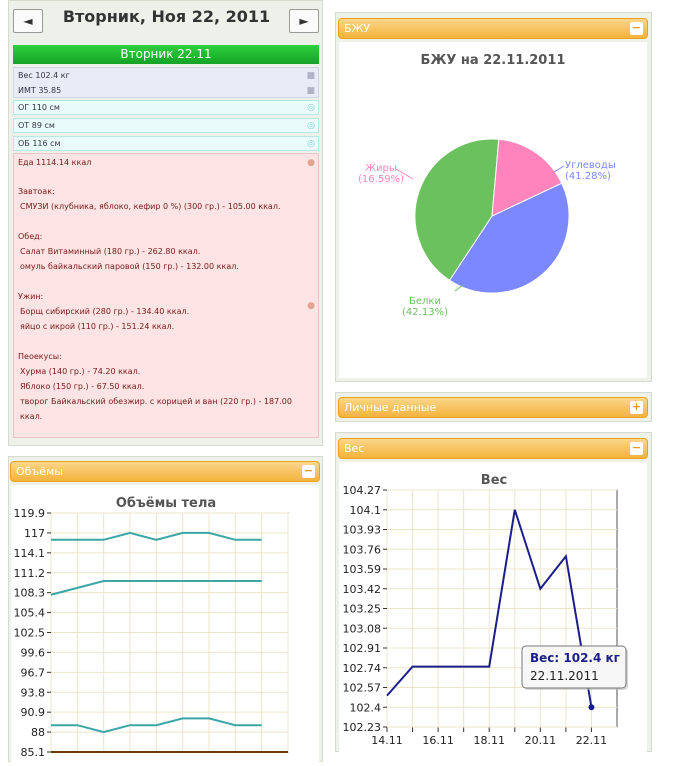 The height and width of the screenshot is (766, 674). What do you see at coordinates (493, 407) in the screenshot?
I see `personal-panel-header: Личные данные +` at bounding box center [493, 407].